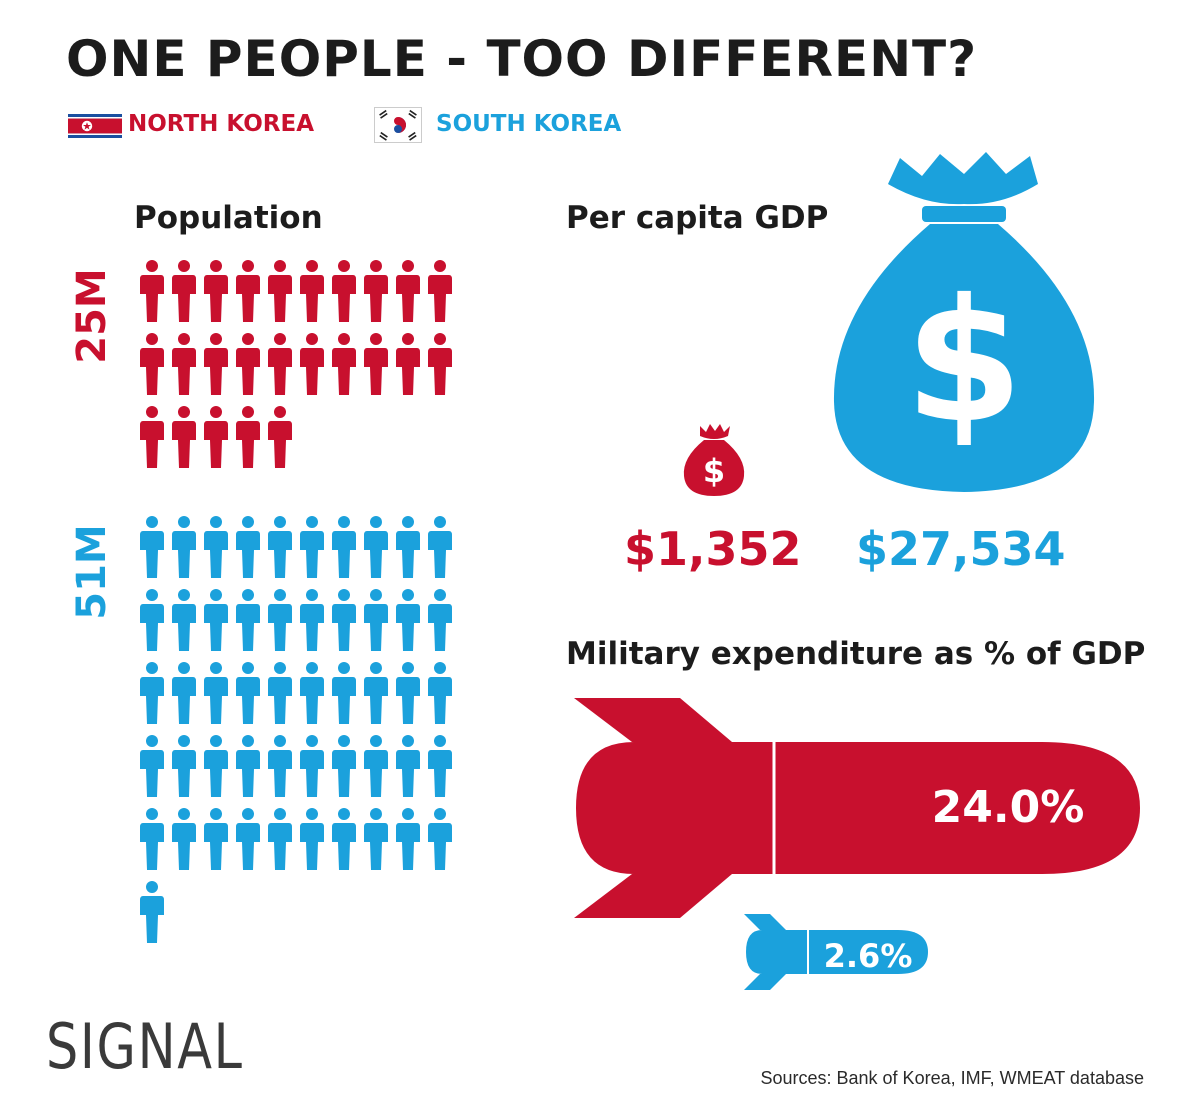  Describe the element at coordinates (296, 364) in the screenshot. I see `north-population-people` at that location.